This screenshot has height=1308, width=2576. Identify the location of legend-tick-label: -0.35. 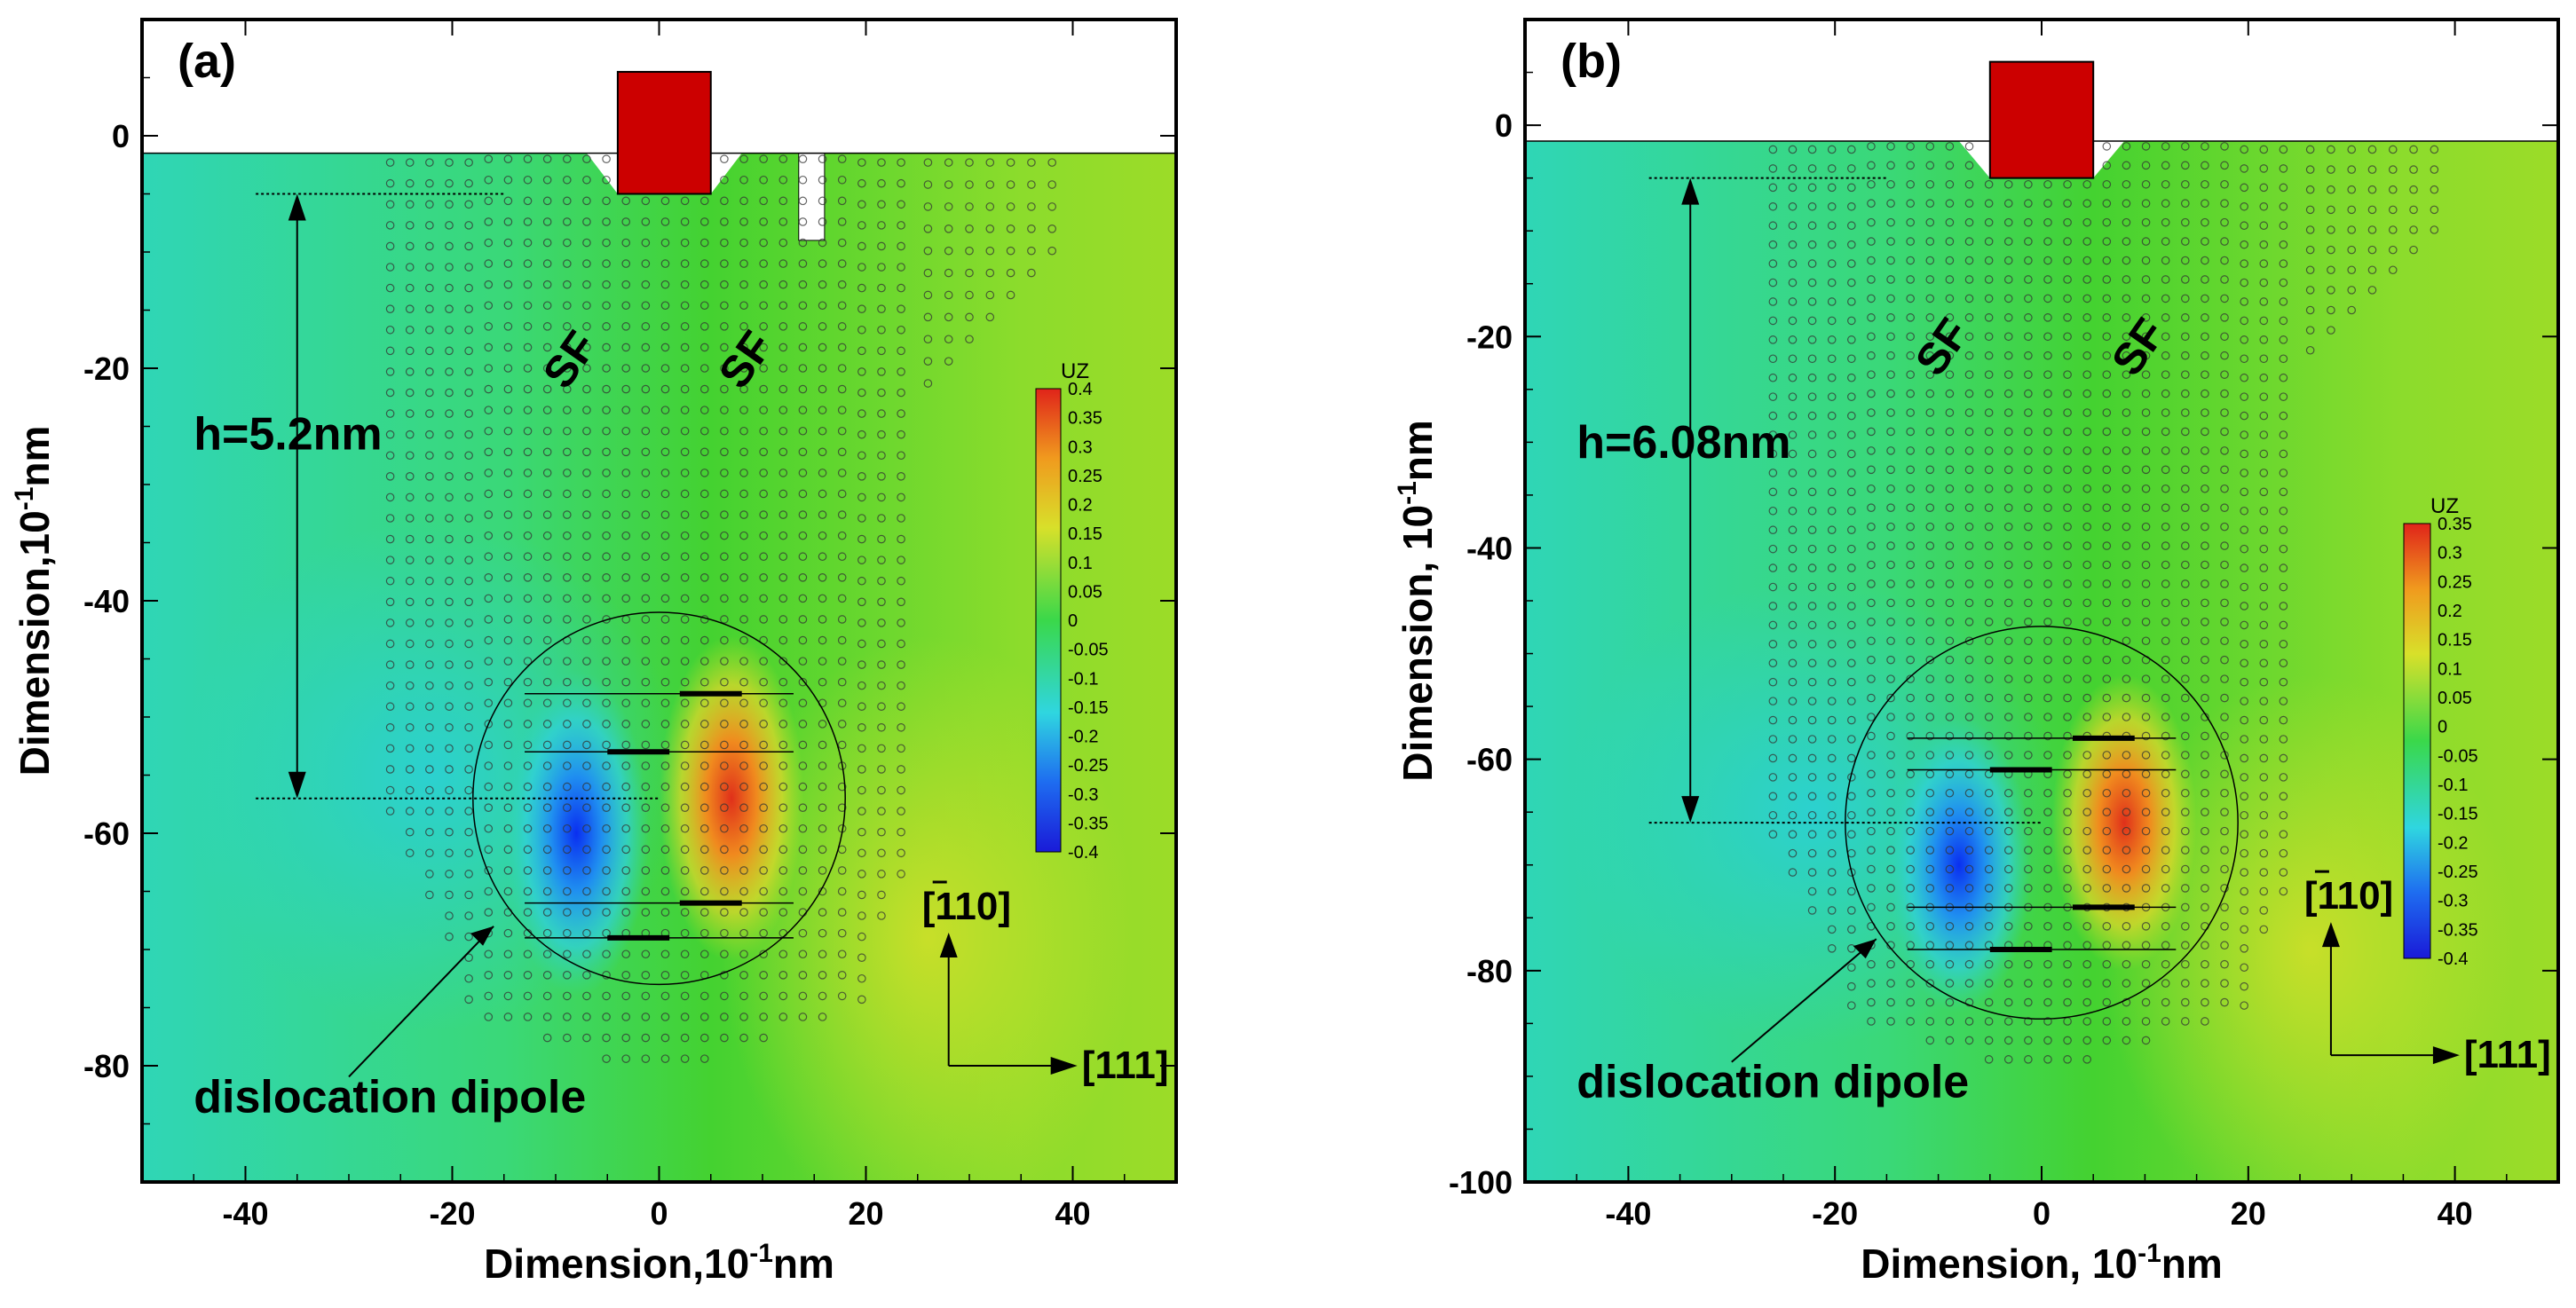
(1088, 823).